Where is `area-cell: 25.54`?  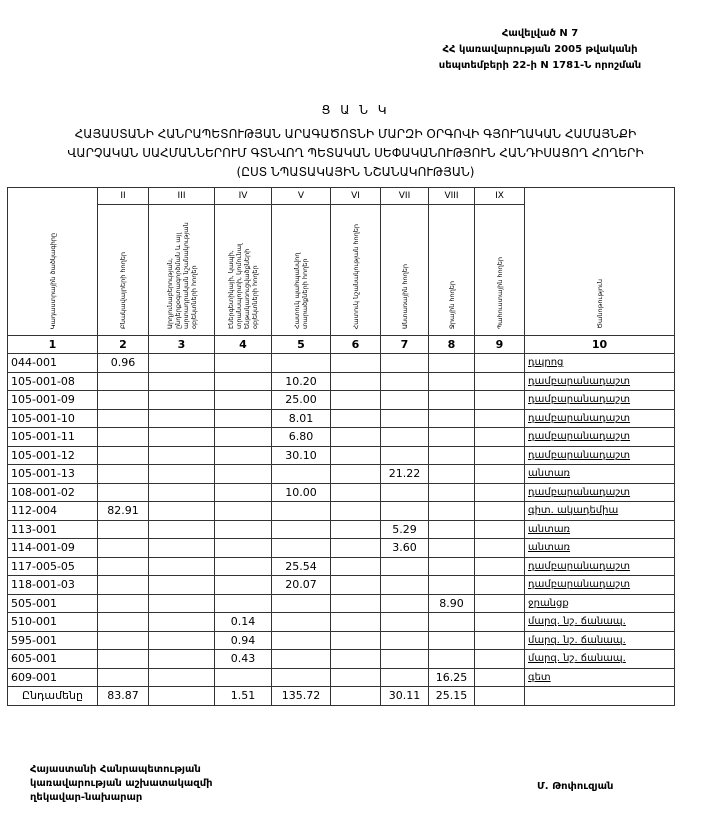 area-cell: 25.54 is located at coordinates (301, 566).